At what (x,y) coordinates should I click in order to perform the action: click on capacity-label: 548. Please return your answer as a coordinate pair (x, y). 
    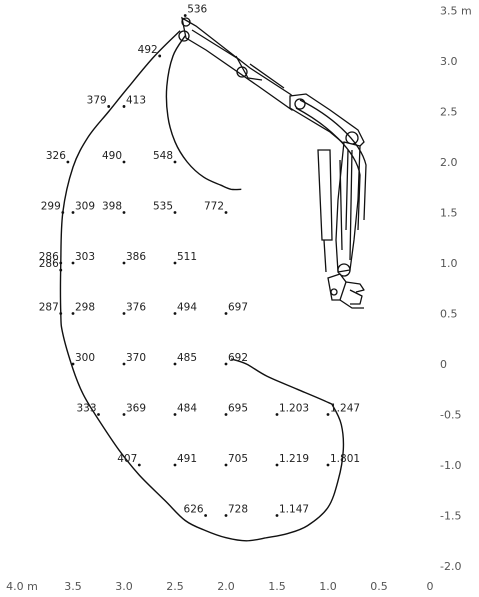
    Looking at the image, I should click on (163, 156).